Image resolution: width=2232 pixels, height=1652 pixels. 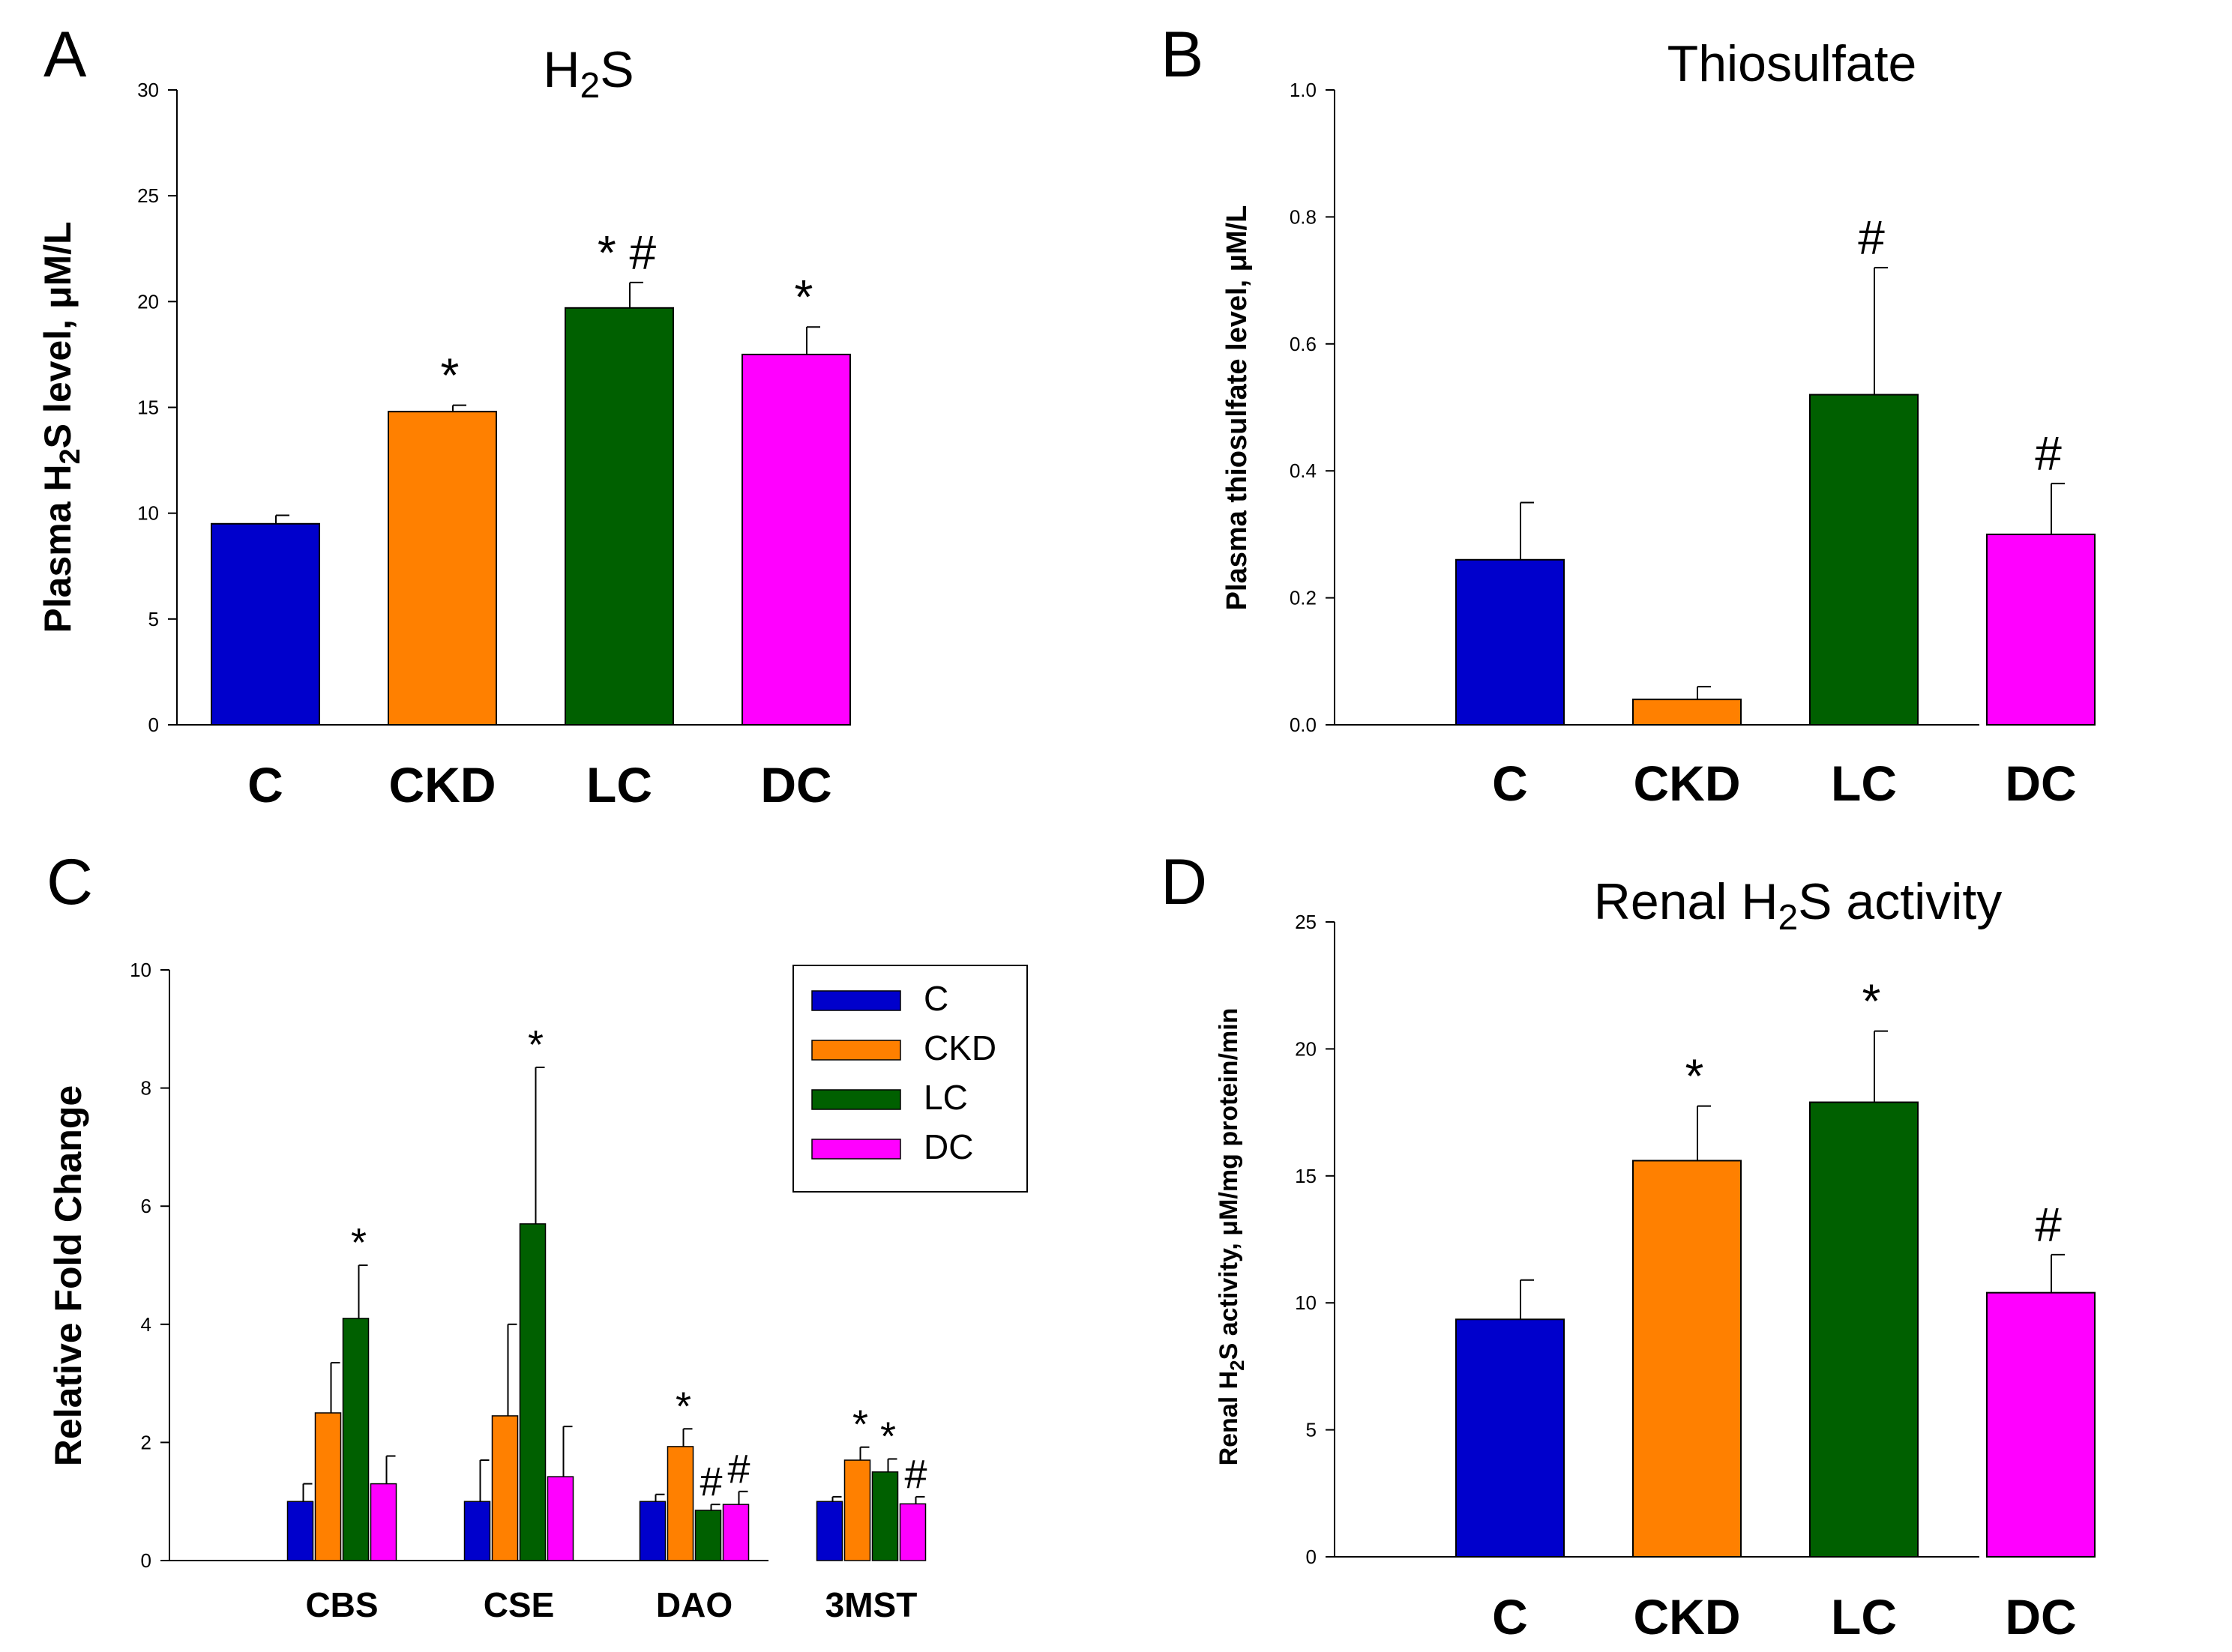 What do you see at coordinates (146, 1088) in the screenshot?
I see `y-tick-label: 8` at bounding box center [146, 1088].